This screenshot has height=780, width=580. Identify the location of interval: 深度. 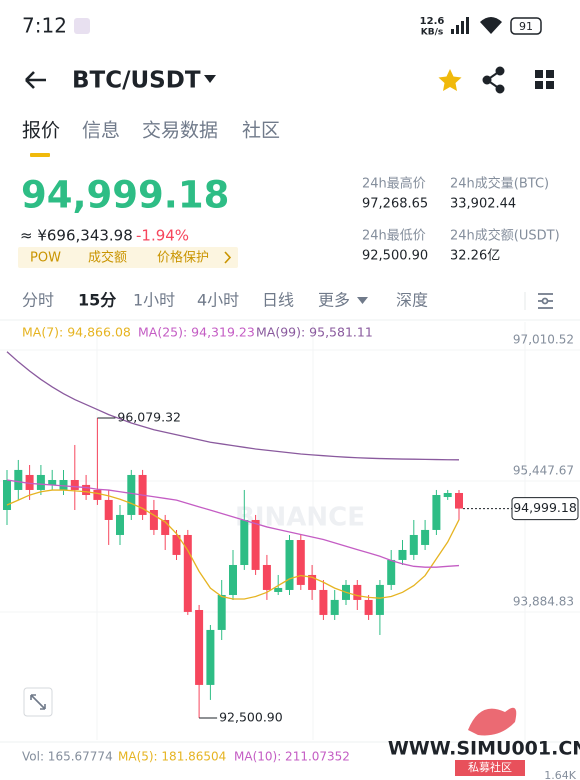
(412, 300).